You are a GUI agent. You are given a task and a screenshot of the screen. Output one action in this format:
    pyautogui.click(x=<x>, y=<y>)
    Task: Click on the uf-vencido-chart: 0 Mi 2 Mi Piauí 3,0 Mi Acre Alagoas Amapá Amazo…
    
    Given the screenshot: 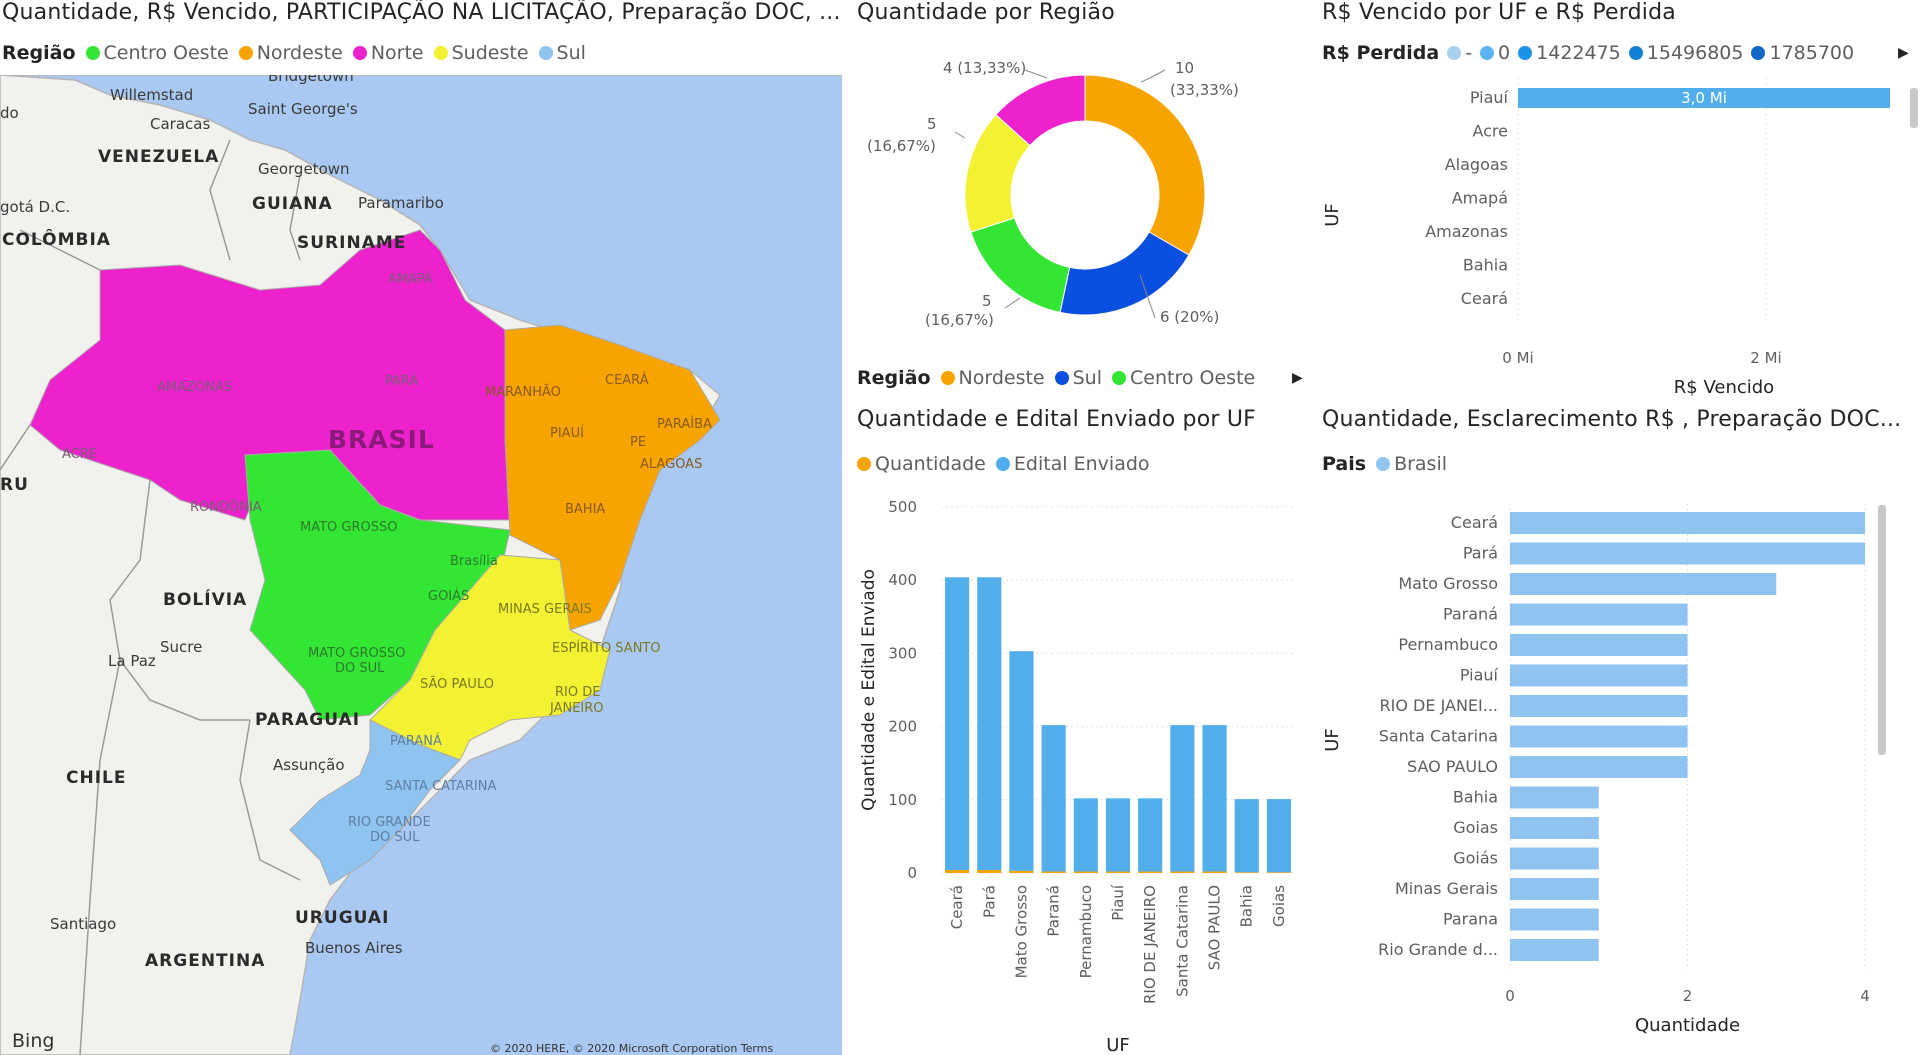 What is the action you would take?
    pyautogui.click(x=1620, y=235)
    